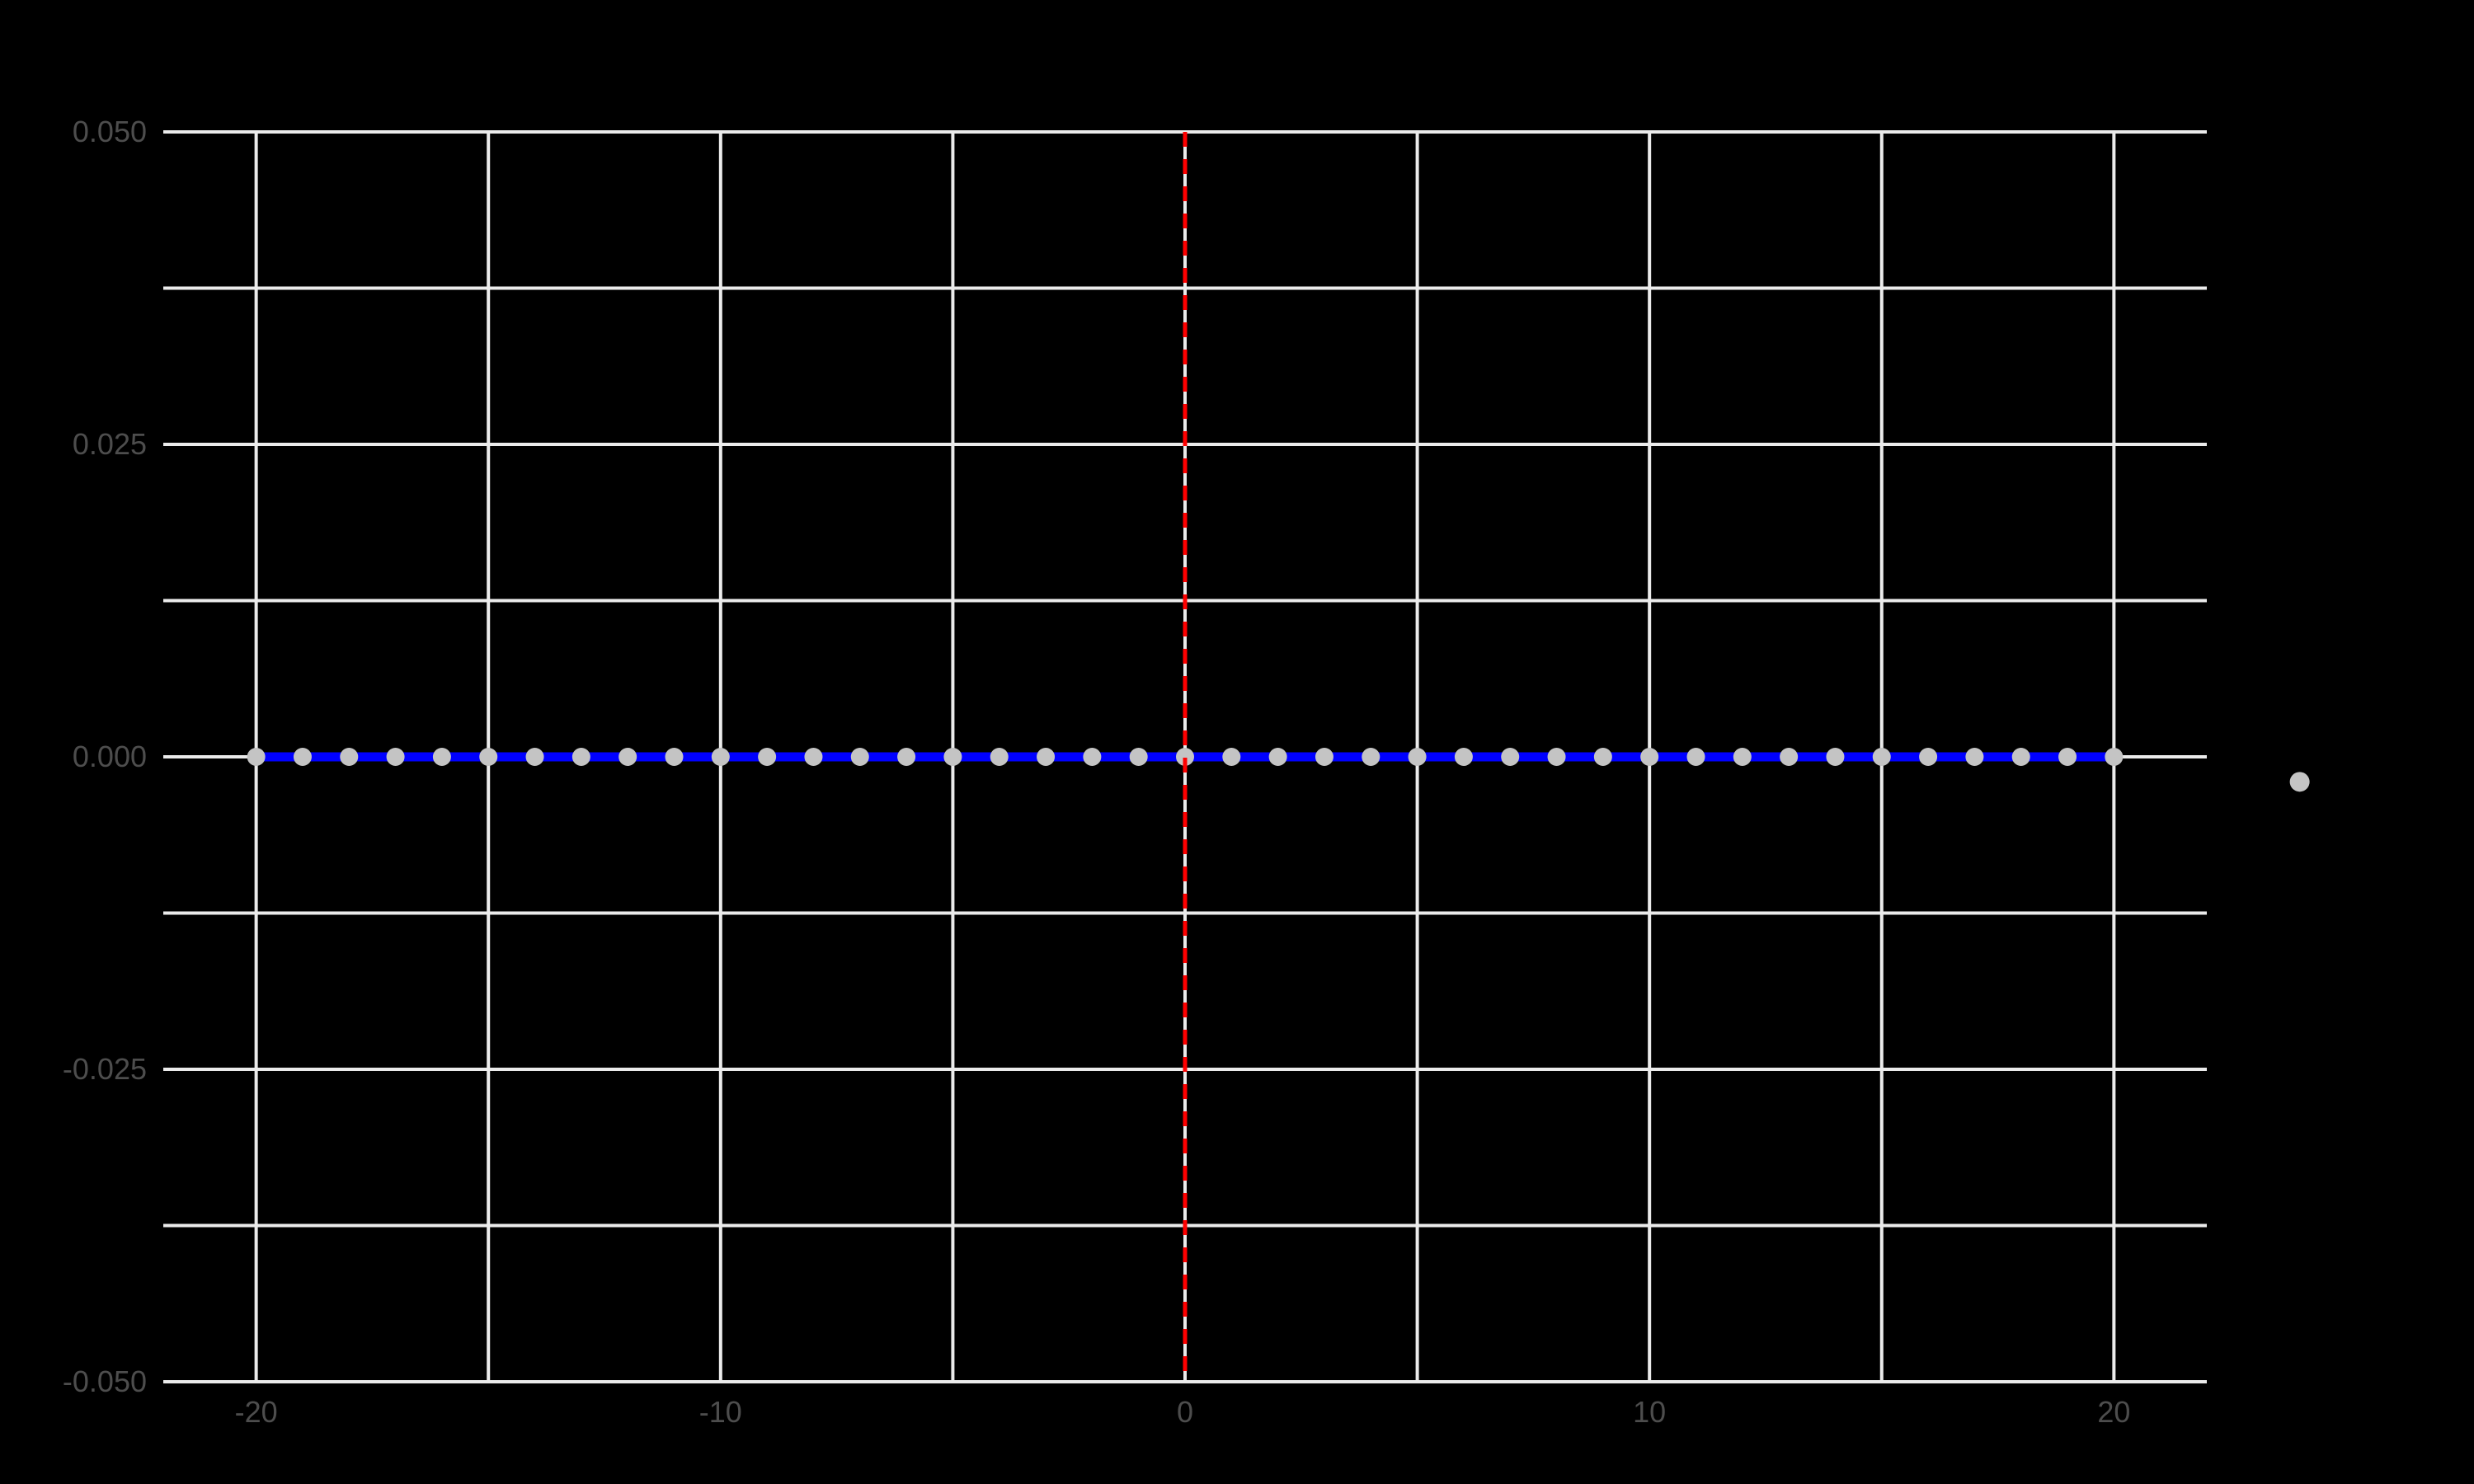 This screenshot has width=2474, height=1484. I want to click on x-tick-label: -10, so click(720, 1412).